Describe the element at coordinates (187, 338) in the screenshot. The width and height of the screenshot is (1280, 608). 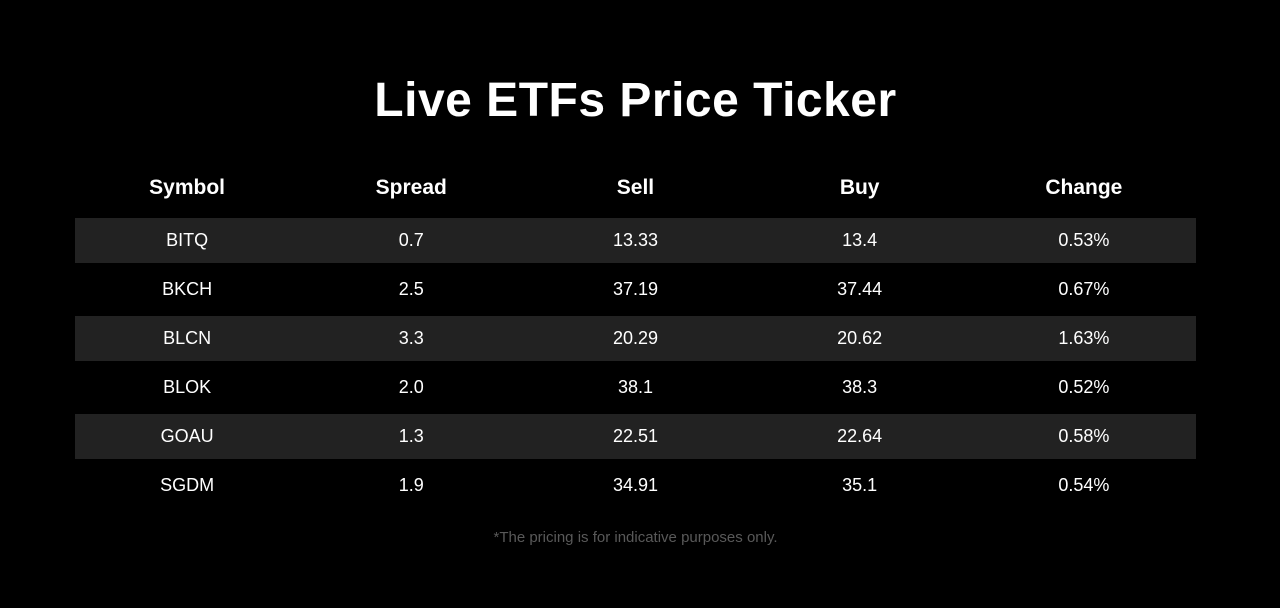
I see `symbol-cell: BLCN` at that location.